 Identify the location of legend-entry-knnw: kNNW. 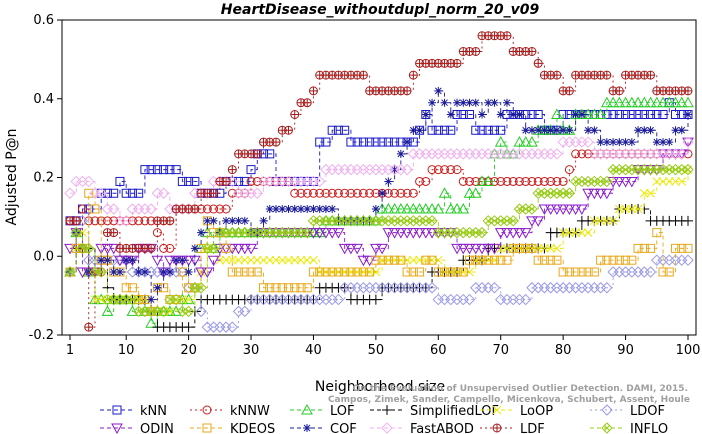
(230, 411).